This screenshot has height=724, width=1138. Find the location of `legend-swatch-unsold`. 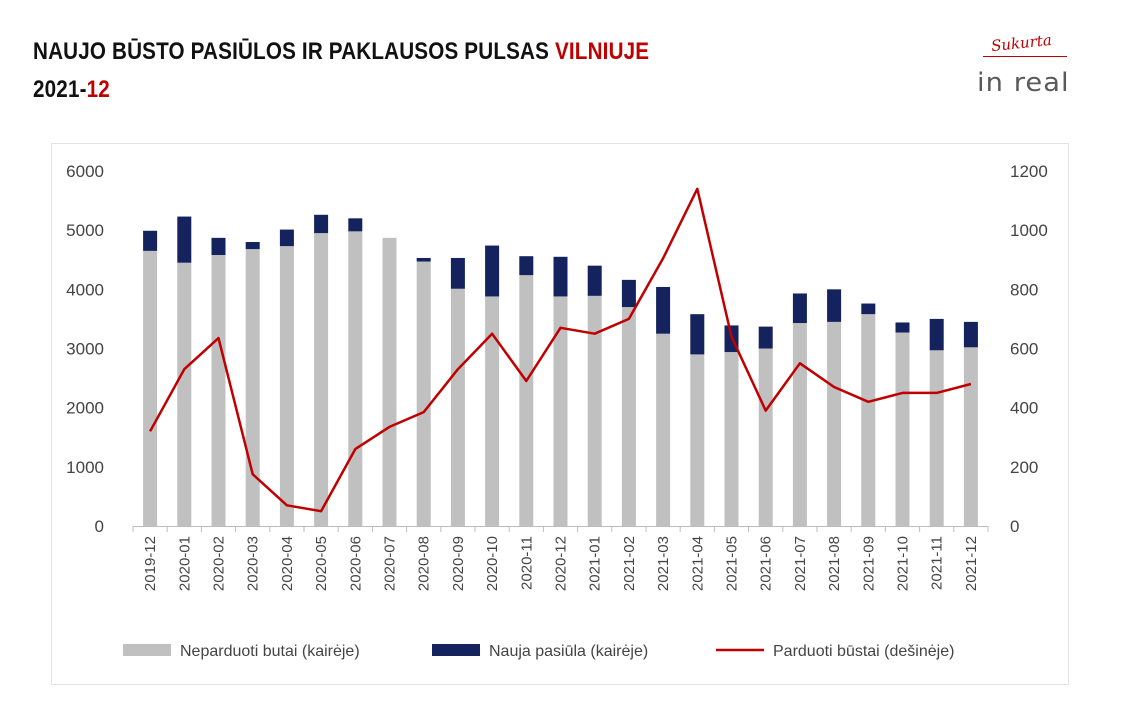

legend-swatch-unsold is located at coordinates (147, 650).